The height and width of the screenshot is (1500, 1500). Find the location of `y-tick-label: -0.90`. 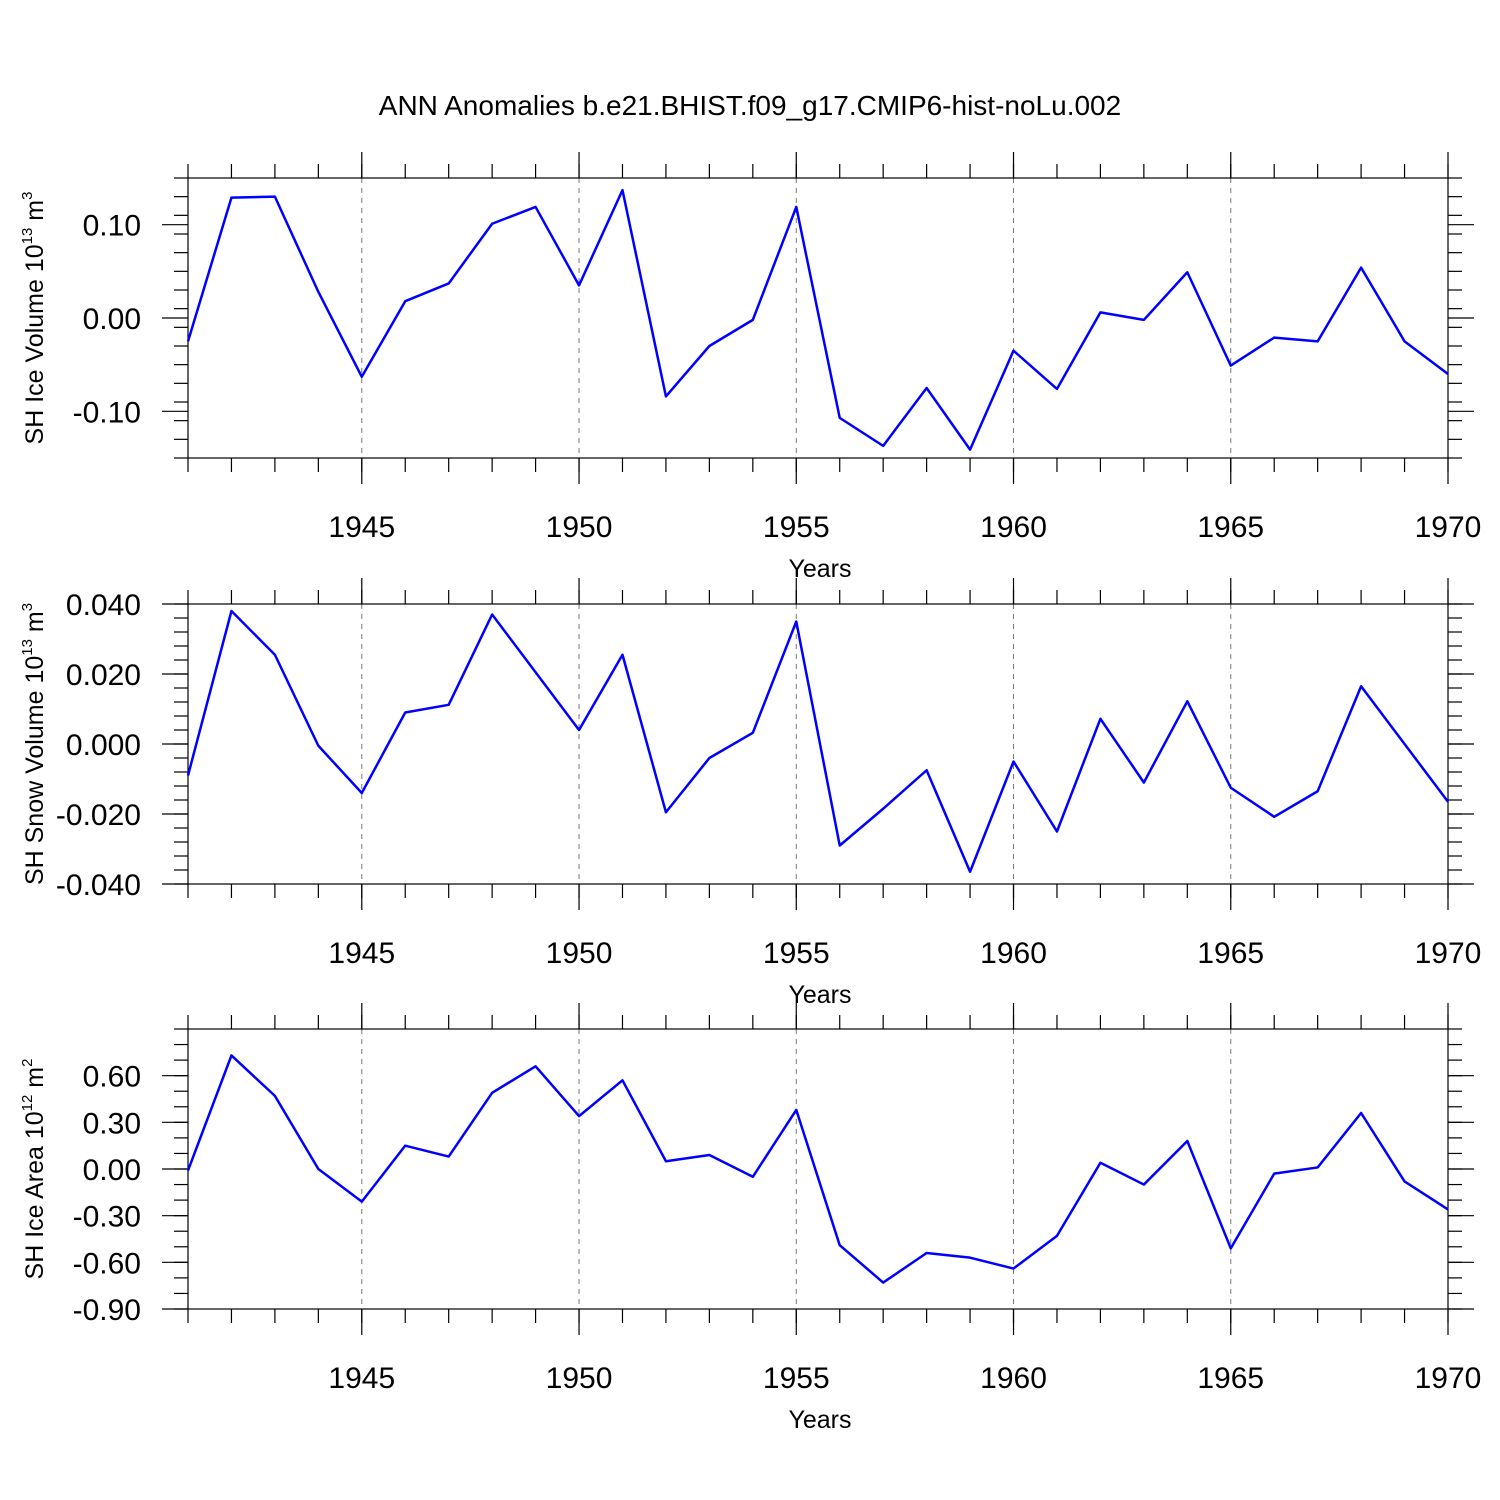

y-tick-label: -0.90 is located at coordinates (107, 1310).